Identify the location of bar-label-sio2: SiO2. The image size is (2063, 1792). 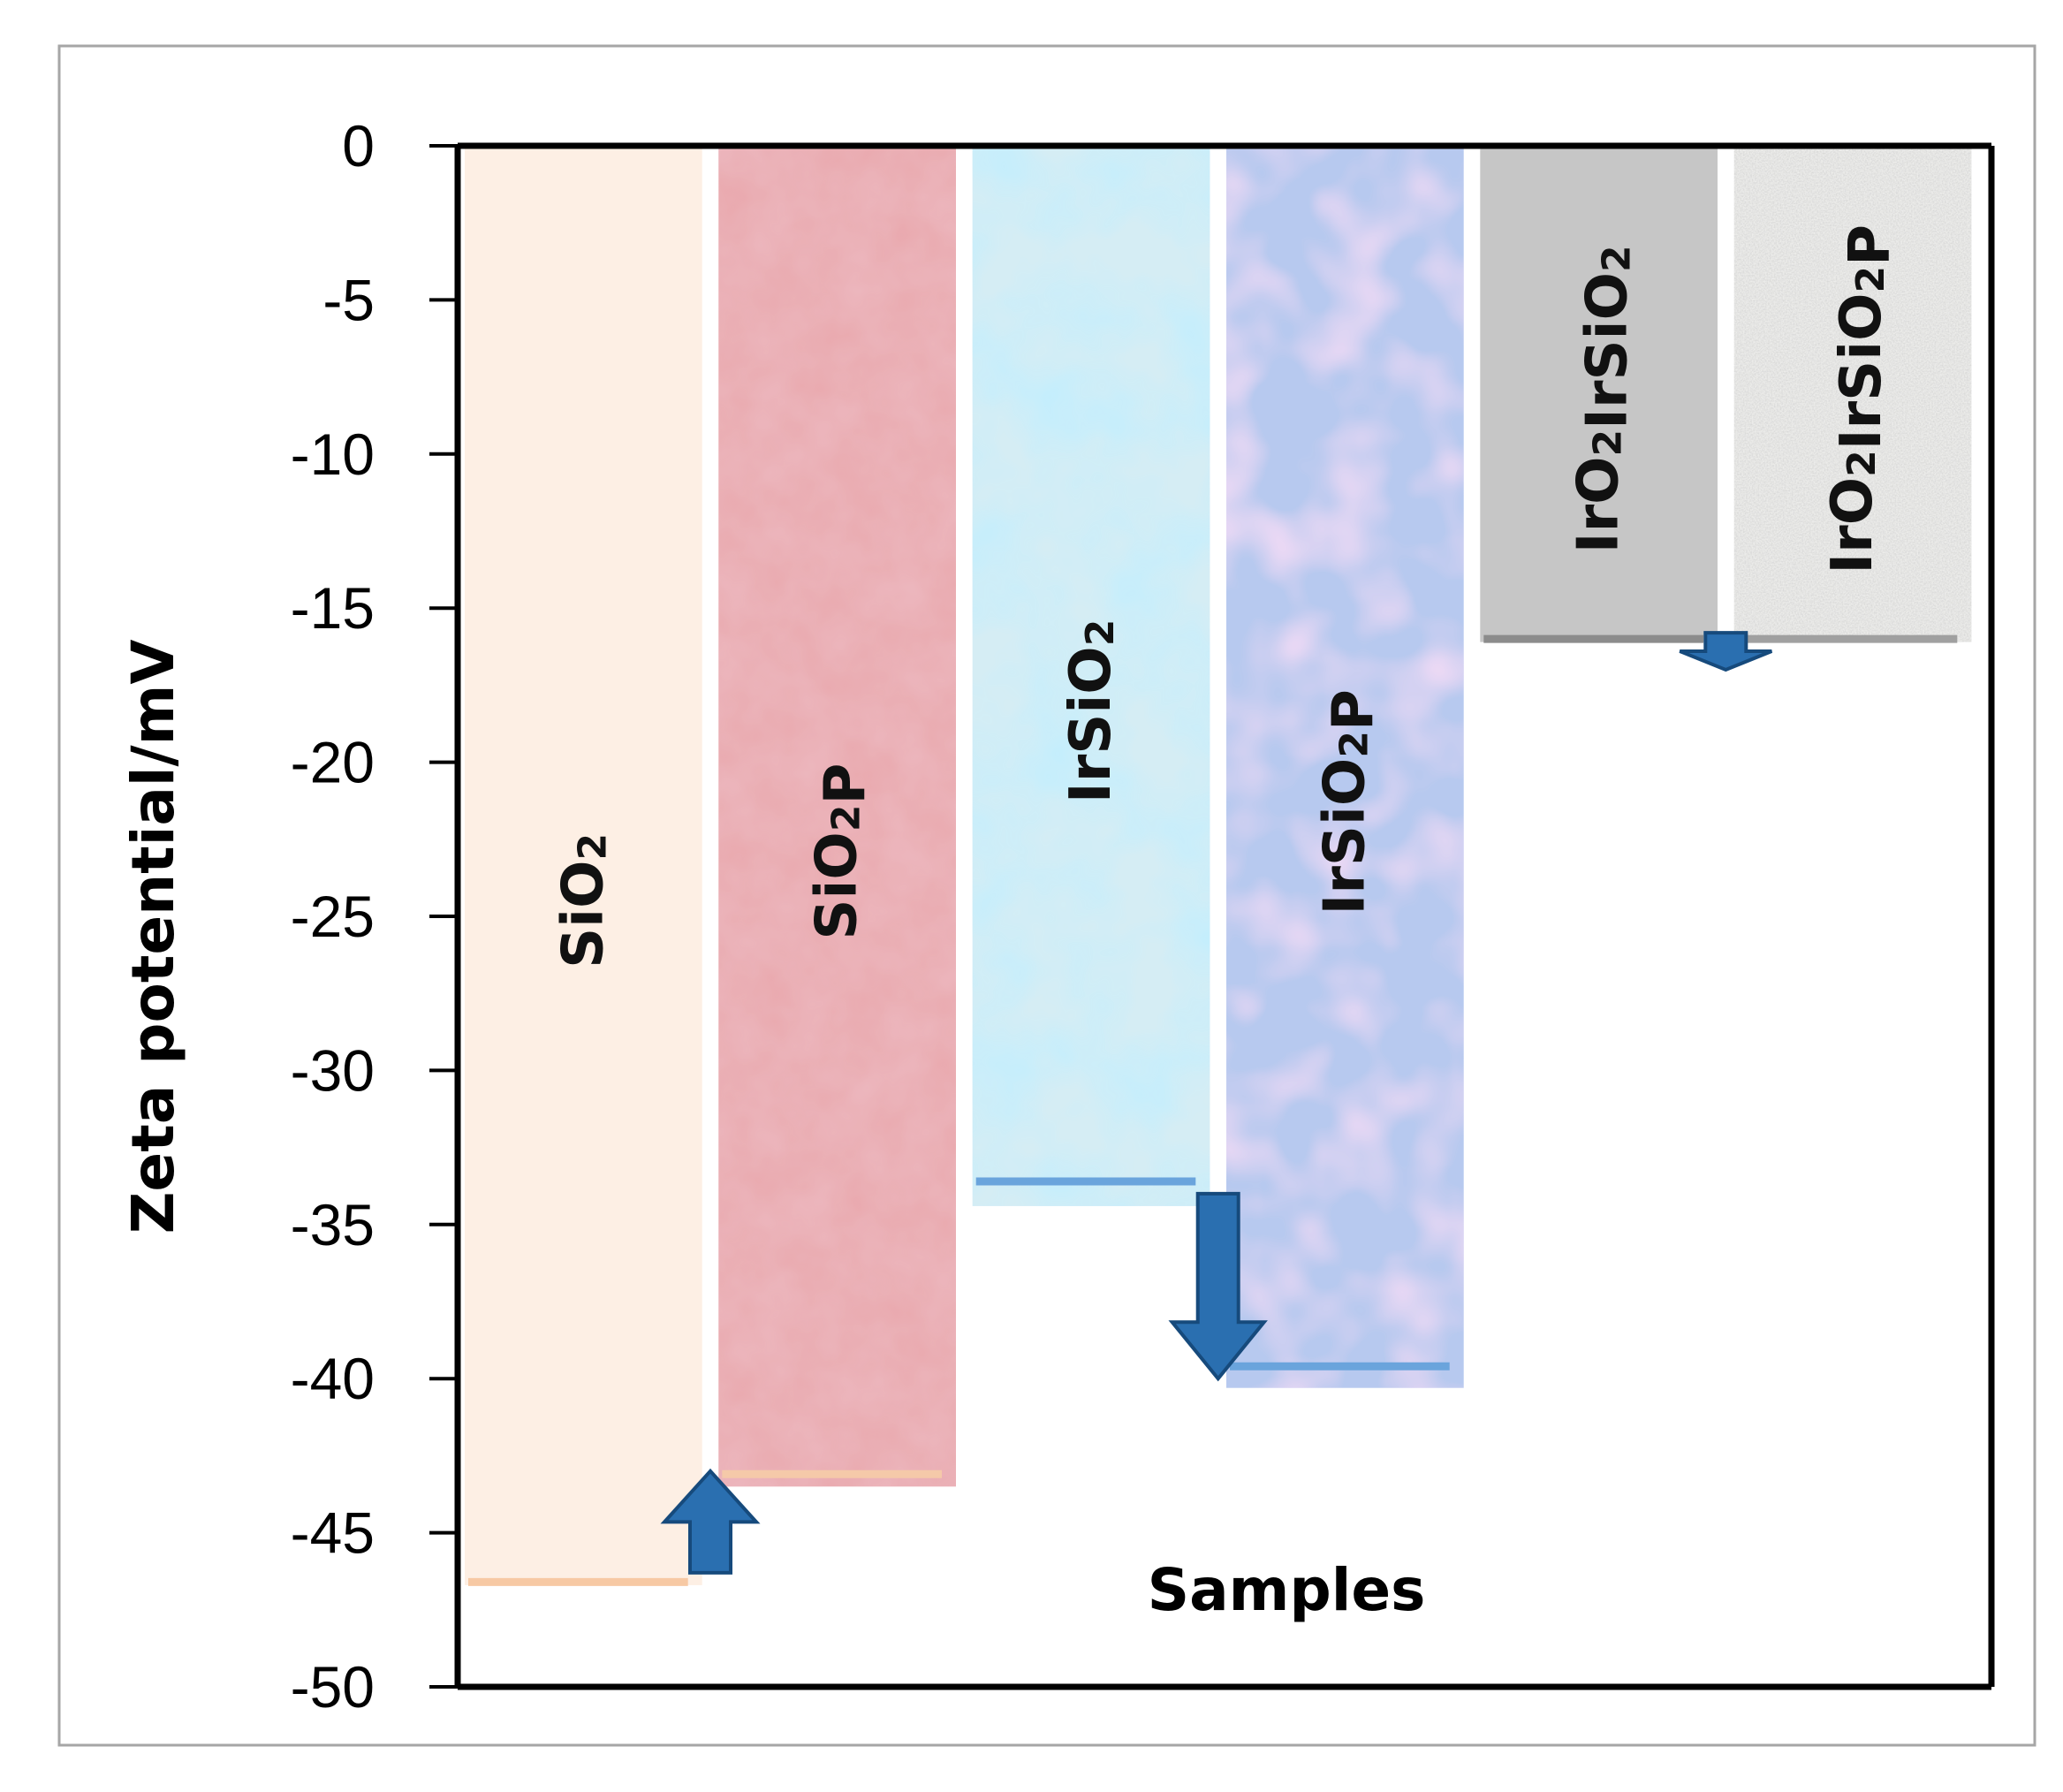
(583, 900).